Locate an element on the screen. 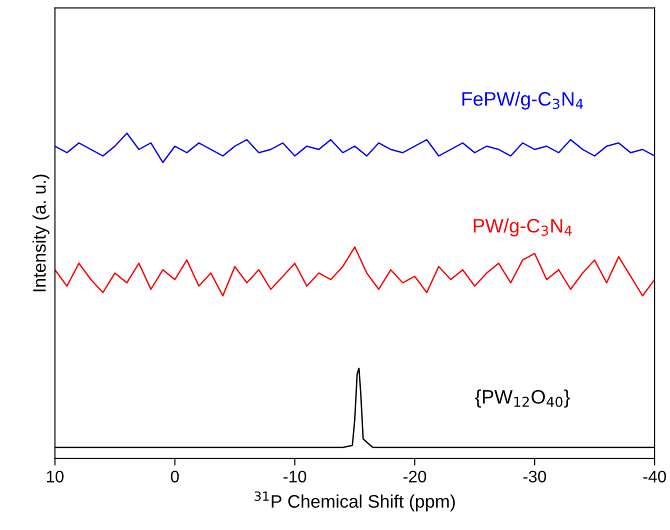  text: {PW$_{12}$O$_{40}$} is located at coordinates (522, 398).